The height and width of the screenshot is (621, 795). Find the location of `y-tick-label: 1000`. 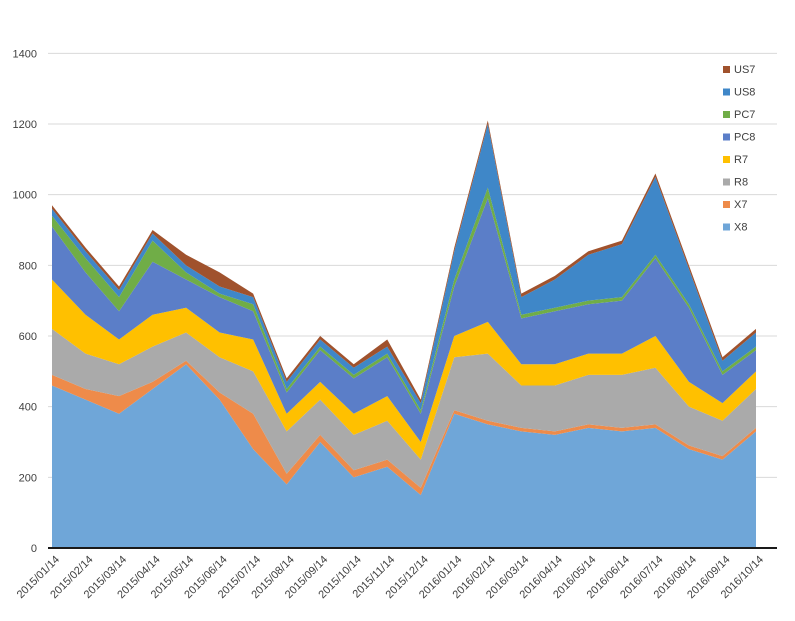

y-tick-label: 1000 is located at coordinates (25, 196).